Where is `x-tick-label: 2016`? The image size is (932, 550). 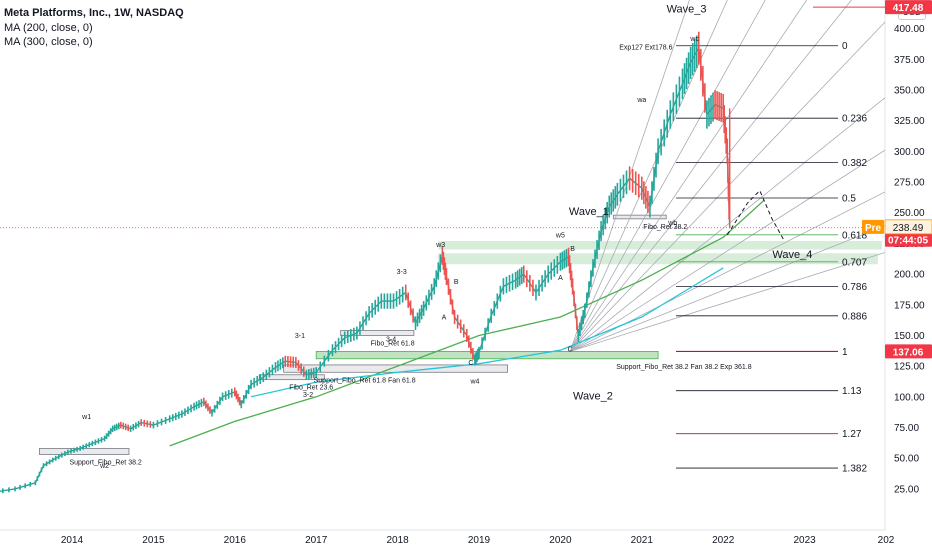 x-tick-label: 2016 is located at coordinates (235, 540).